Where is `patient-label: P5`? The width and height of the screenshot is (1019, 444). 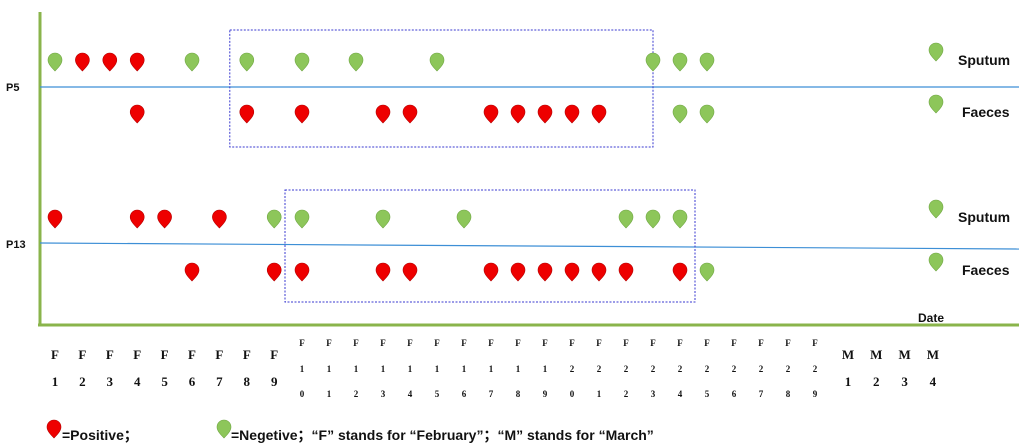 patient-label: P5 is located at coordinates (12, 88).